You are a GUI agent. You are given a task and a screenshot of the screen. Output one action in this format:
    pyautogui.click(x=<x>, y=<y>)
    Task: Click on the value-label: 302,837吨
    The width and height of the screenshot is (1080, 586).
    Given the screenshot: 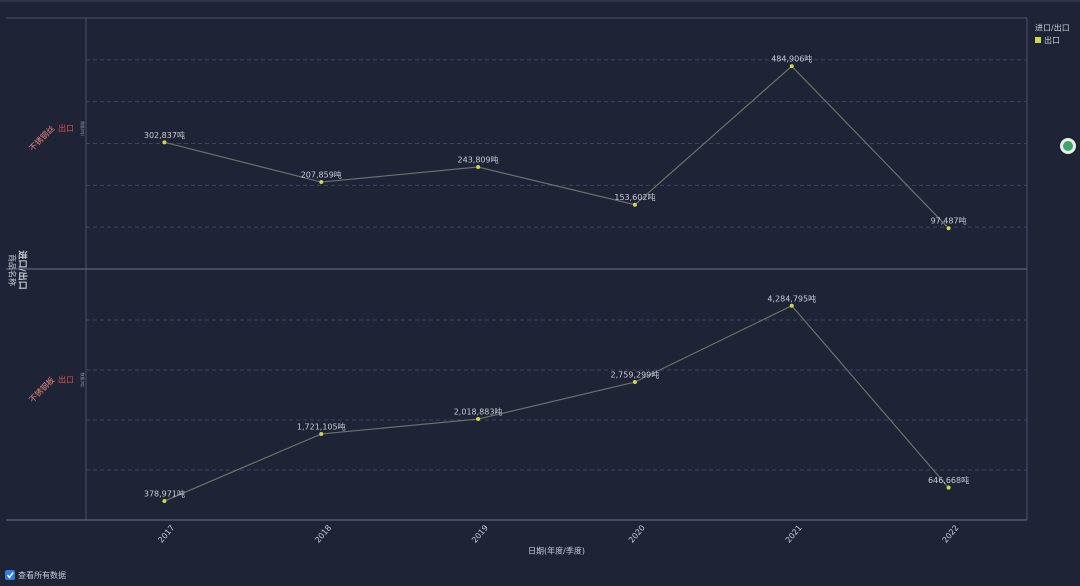 What is the action you would take?
    pyautogui.click(x=164, y=135)
    